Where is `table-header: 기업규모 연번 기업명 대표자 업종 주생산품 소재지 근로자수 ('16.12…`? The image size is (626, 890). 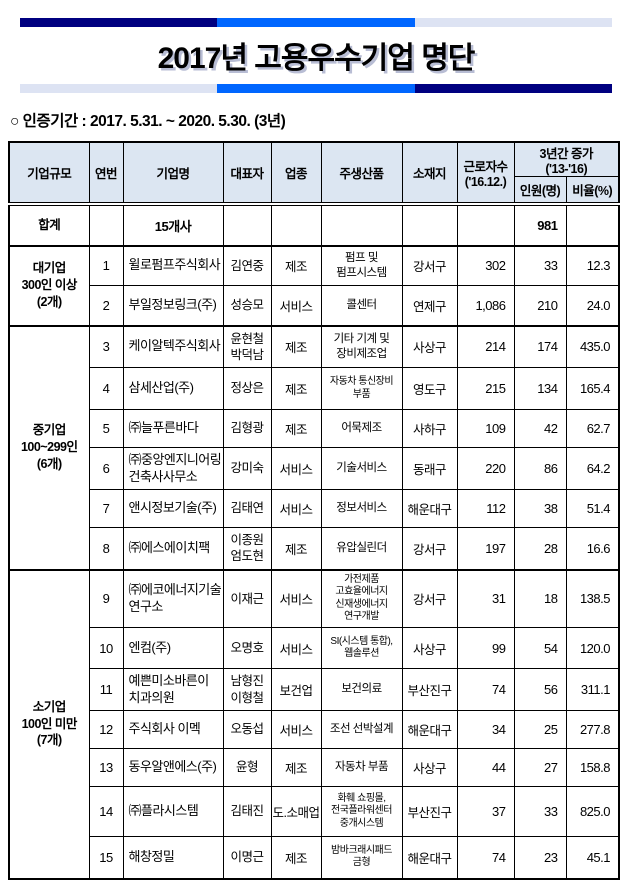
table-header: 기업규모 연번 기업명 대표자 업종 주생산품 소재지 근로자수 ('16.12… is located at coordinates (314, 173).